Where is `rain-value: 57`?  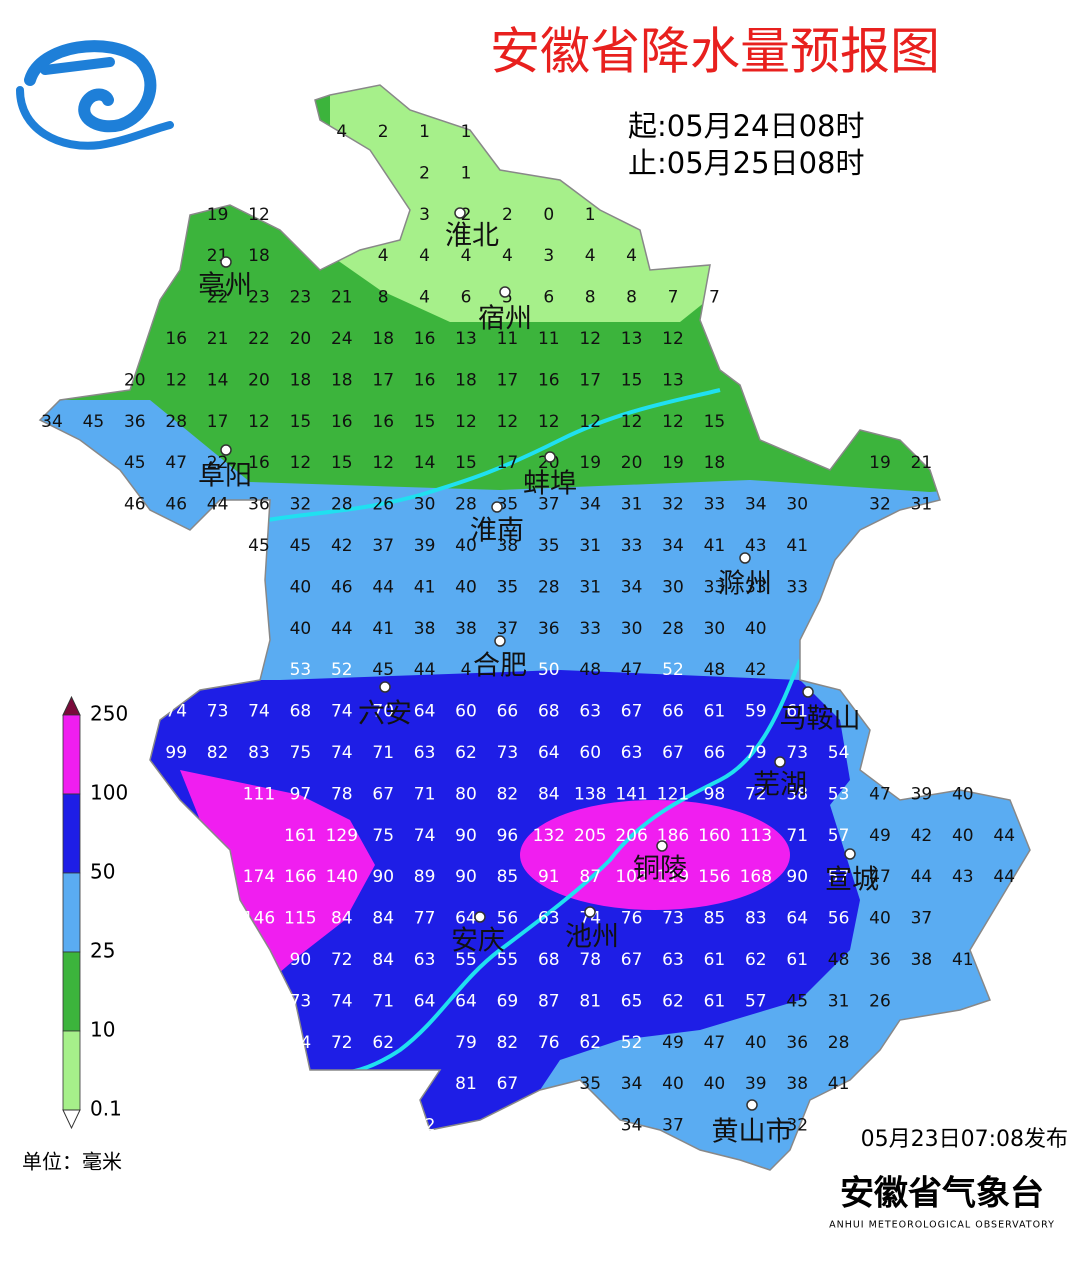
rain-value: 57 is located at coordinates (839, 877).